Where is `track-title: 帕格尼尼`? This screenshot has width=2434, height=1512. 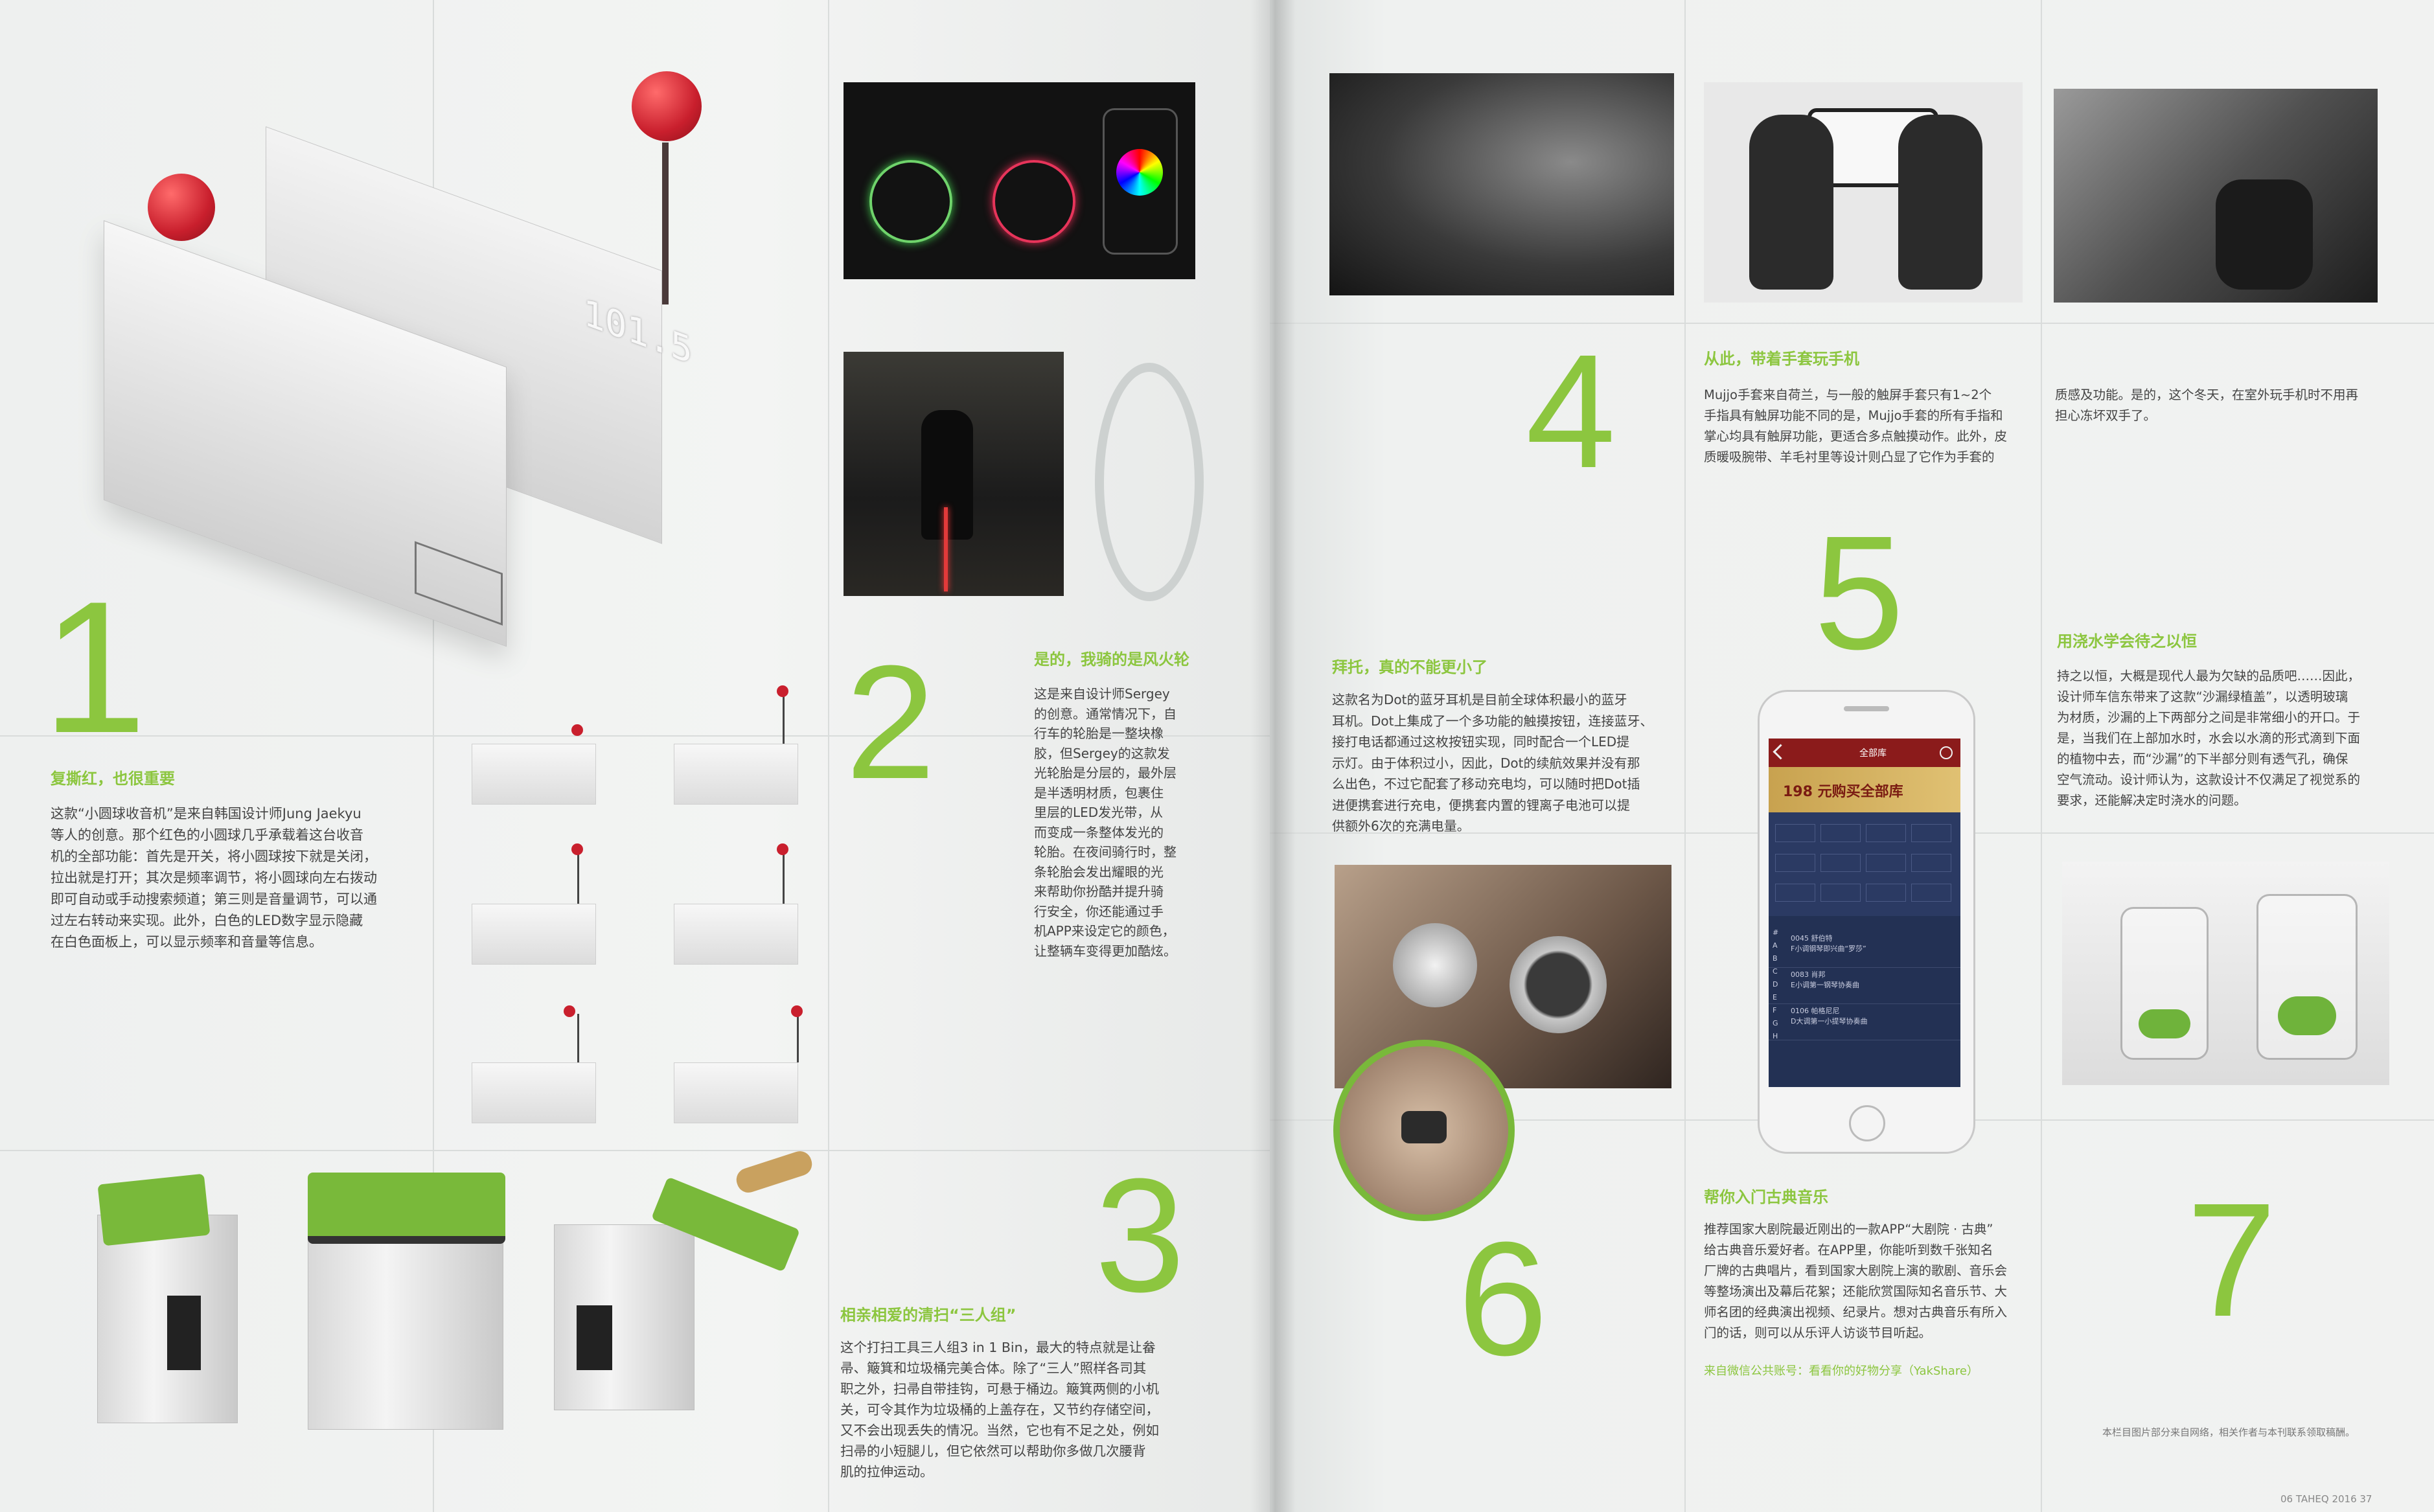 track-title: 帕格尼尼 is located at coordinates (1825, 1011).